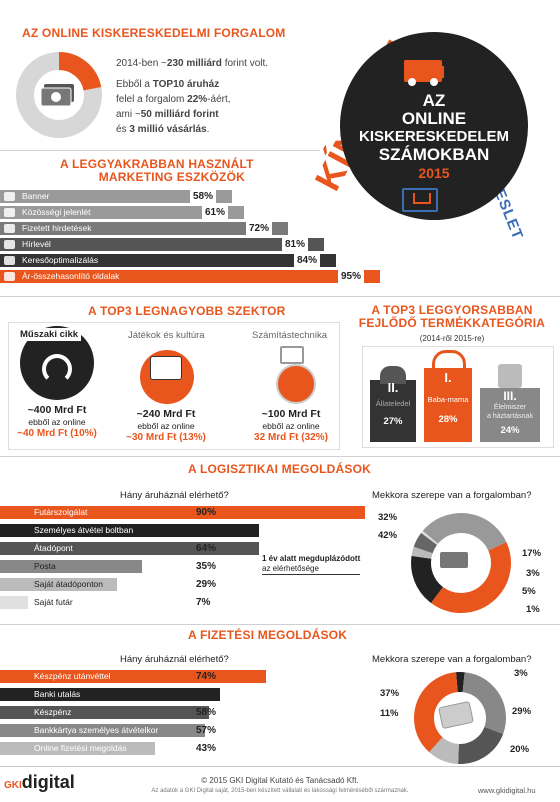 Image resolution: width=560 pixels, height=802 pixels. What do you see at coordinates (448, 399) in the screenshot?
I see `fastest-1-name: Baba-mama` at bounding box center [448, 399].